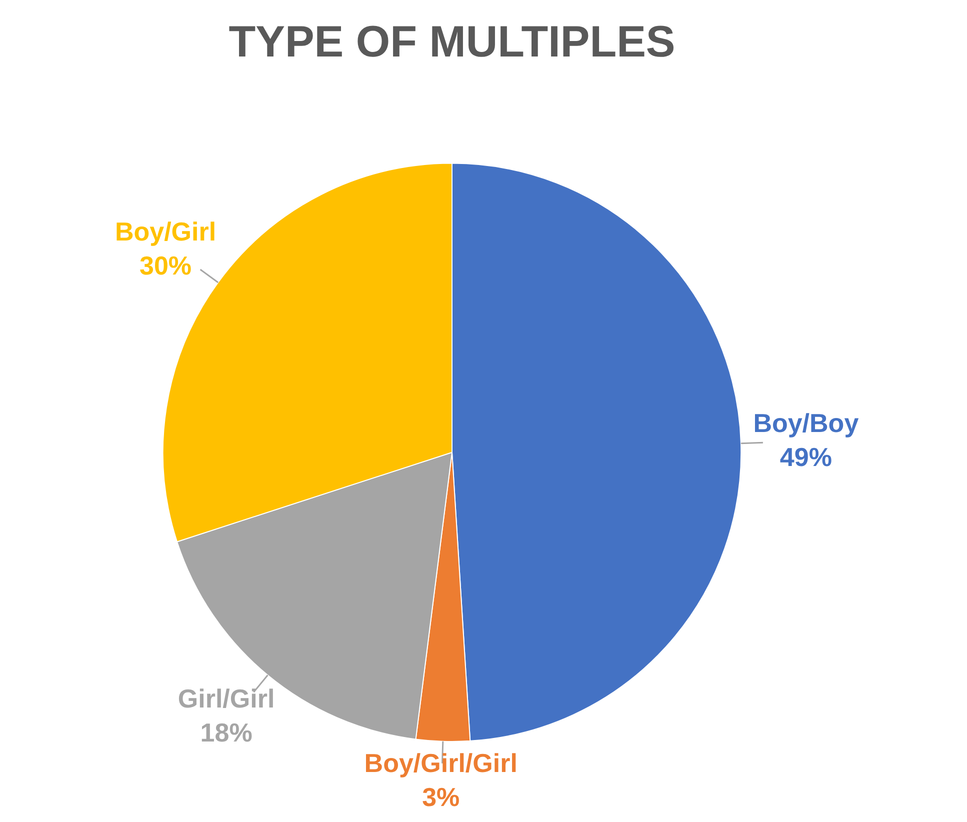 This screenshot has height=822, width=967. I want to click on data-label: 18%, so click(226, 733).